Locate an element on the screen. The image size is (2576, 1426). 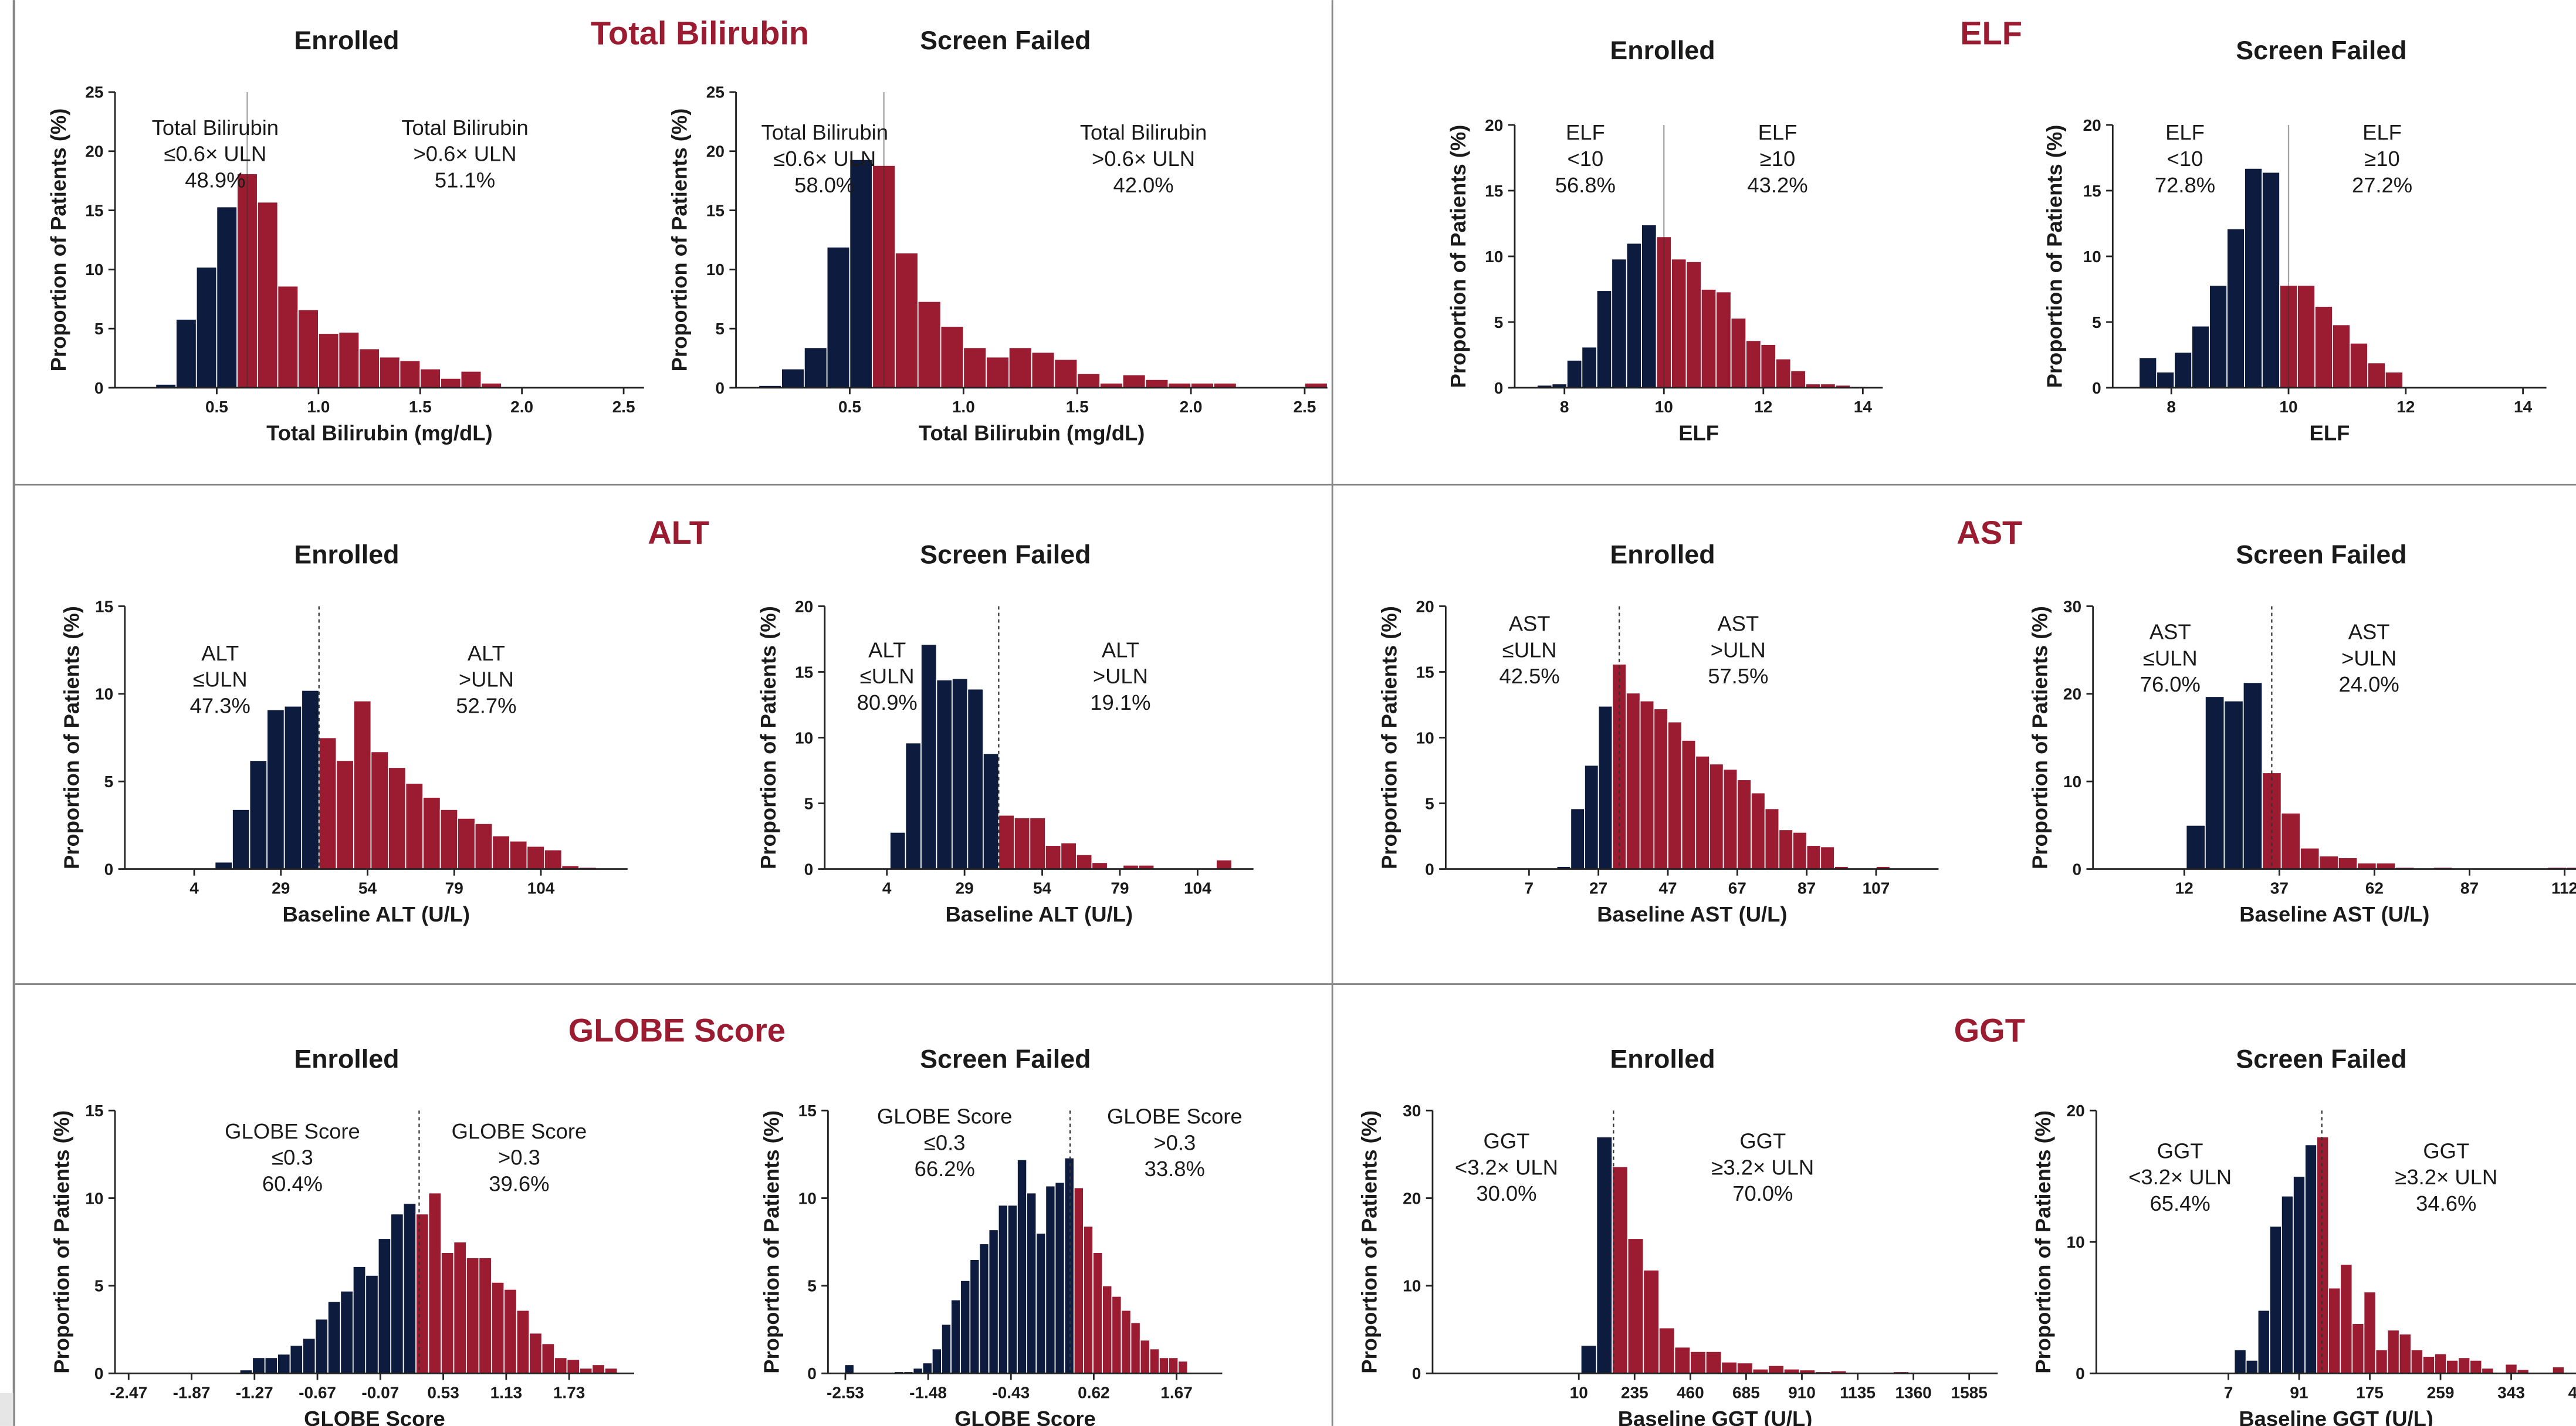
x-tick-label: 54 is located at coordinates (1042, 888).